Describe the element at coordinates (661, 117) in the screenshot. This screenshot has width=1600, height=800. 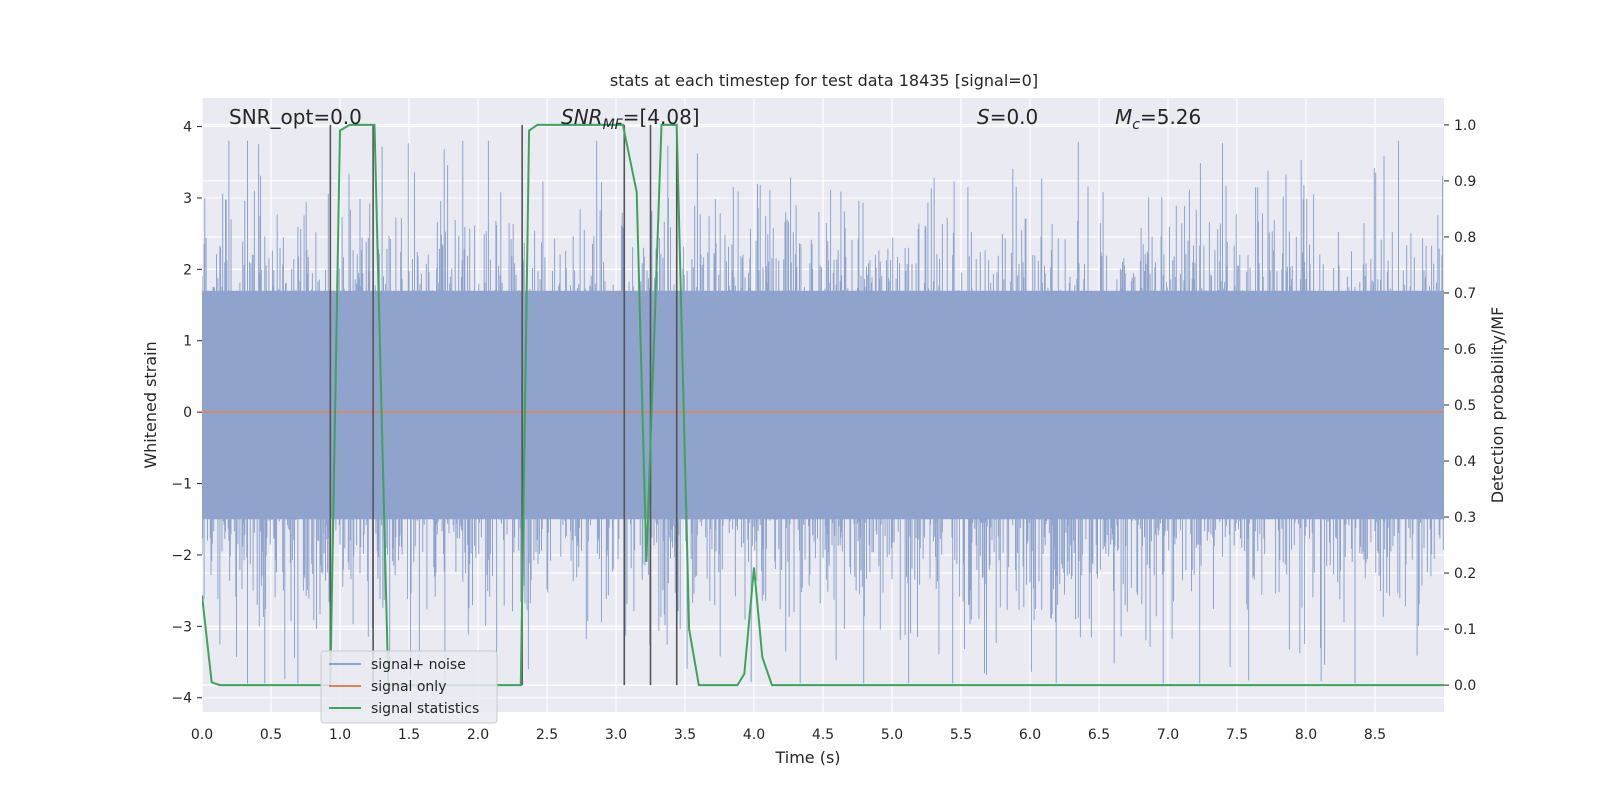
I see `snr-mf-value: =[4.08]` at that location.